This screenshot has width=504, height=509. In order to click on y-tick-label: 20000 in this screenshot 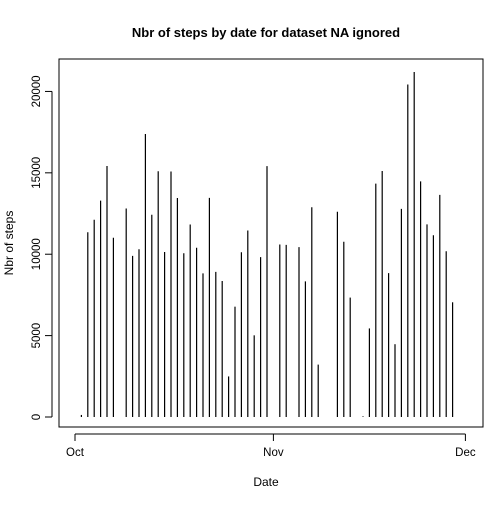, I will do `click(37, 91)`.